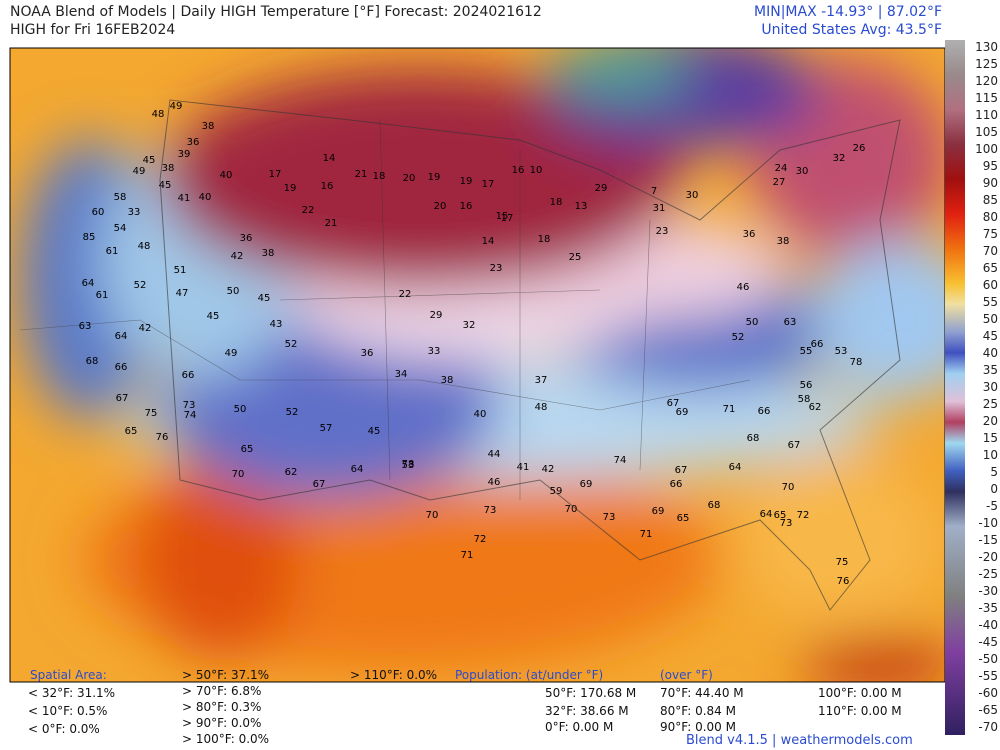 This screenshot has height=750, width=1000. Describe the element at coordinates (556, 491) in the screenshot. I see `station-temp: 59` at that location.